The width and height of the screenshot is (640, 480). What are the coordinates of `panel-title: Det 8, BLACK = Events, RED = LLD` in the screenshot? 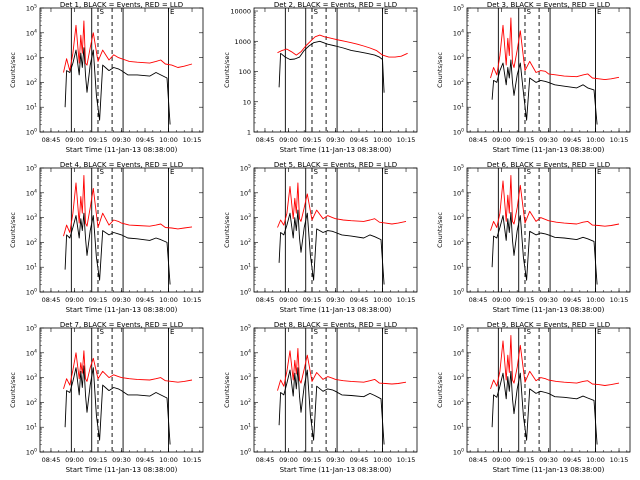 It's located at (335, 325).